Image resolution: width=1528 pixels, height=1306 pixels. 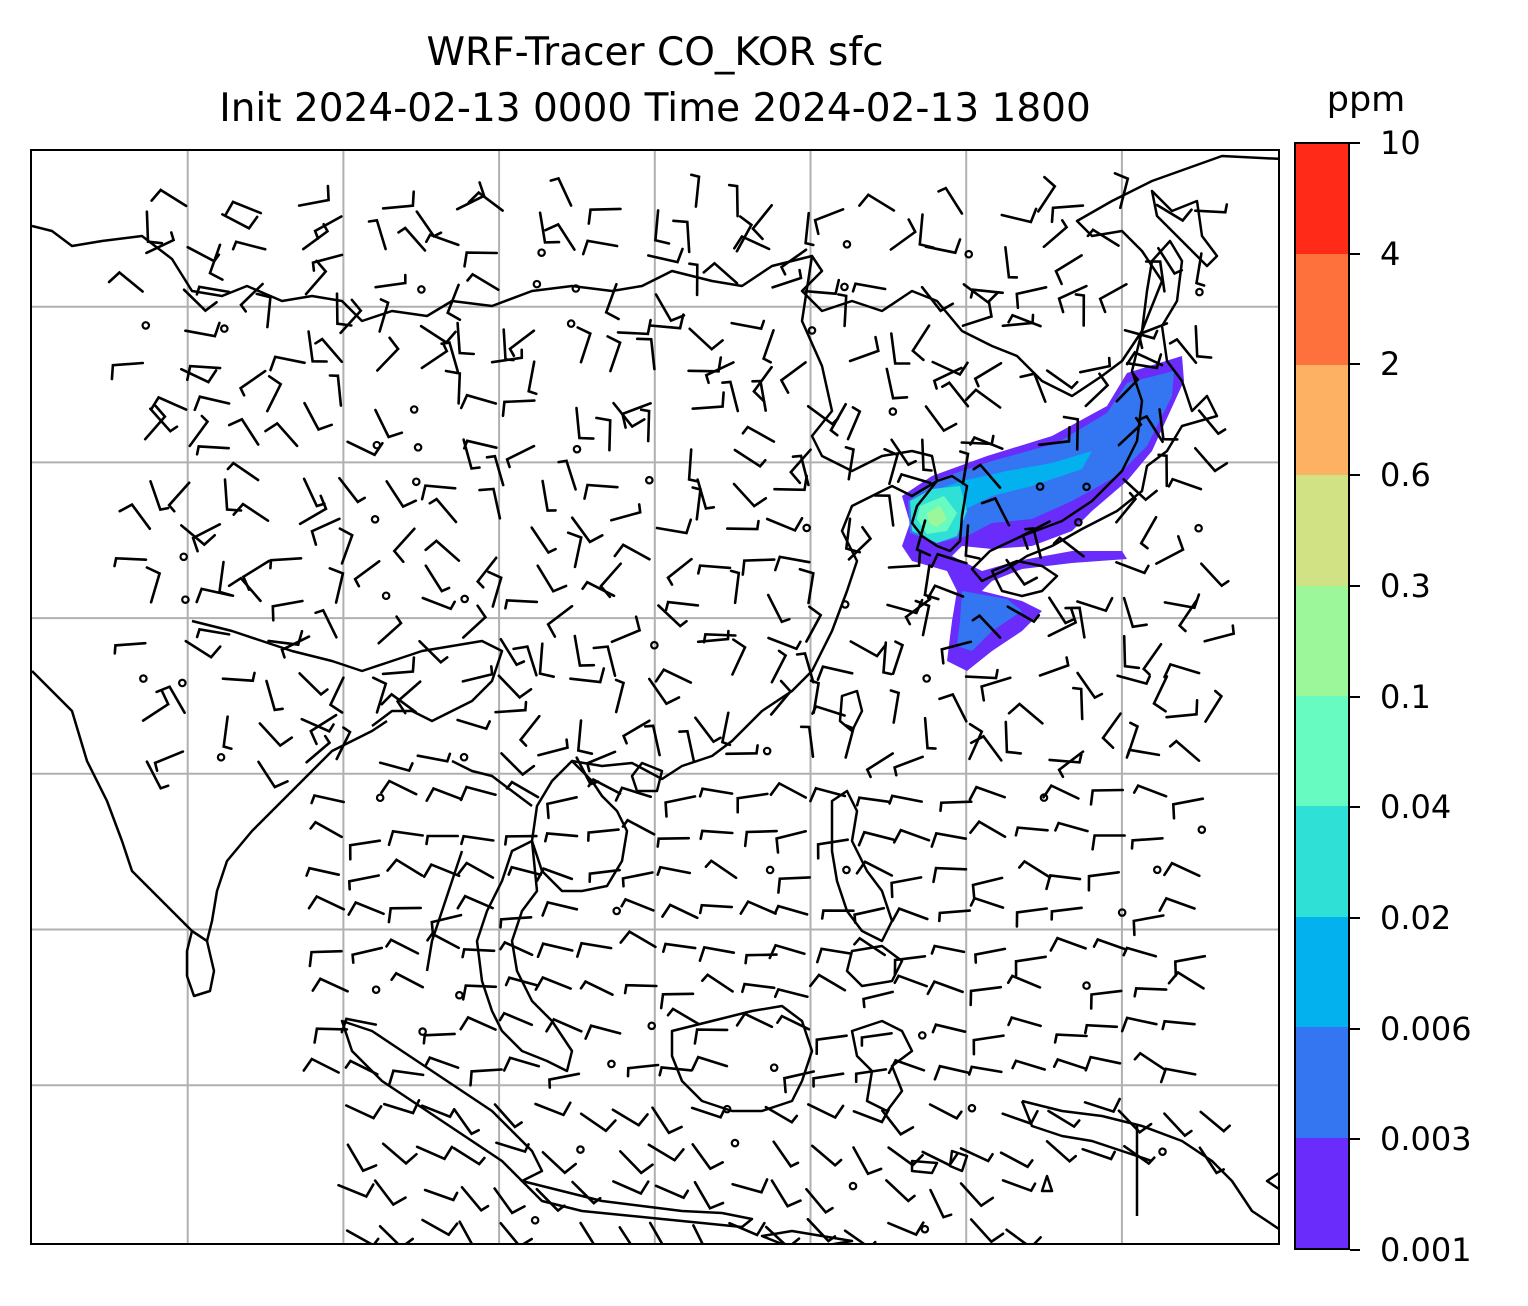 I want to click on colorbar-tick, so click(x=1355, y=807).